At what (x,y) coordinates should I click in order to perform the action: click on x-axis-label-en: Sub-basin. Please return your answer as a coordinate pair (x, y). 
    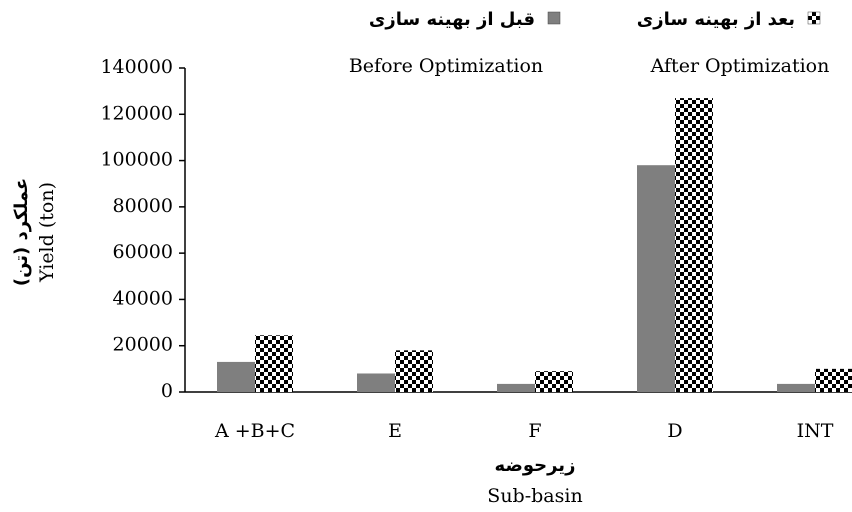
    Looking at the image, I should click on (534, 496).